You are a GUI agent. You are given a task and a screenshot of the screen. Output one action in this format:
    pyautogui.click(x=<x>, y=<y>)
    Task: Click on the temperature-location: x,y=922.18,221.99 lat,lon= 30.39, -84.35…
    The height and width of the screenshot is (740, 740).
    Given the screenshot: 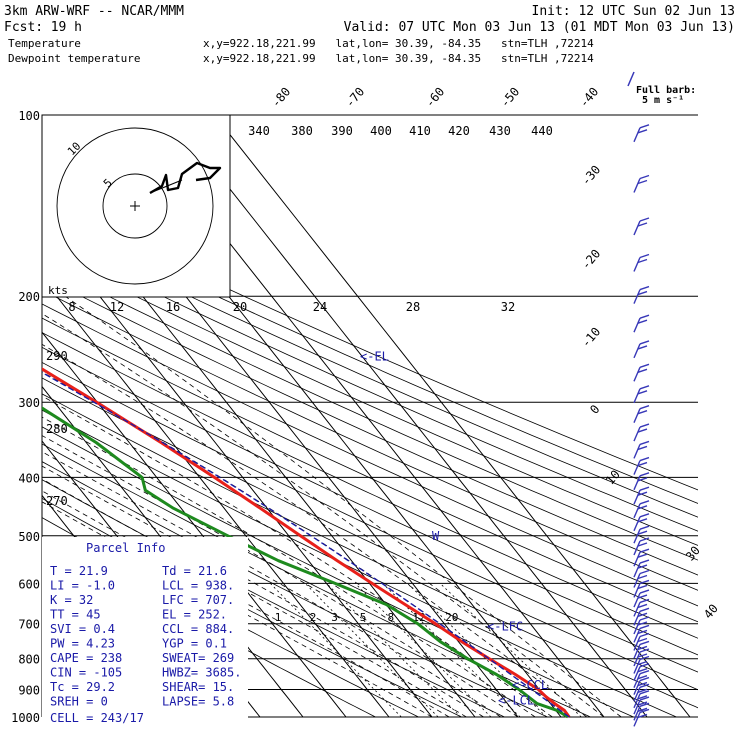 What is the action you would take?
    pyautogui.click(x=398, y=43)
    